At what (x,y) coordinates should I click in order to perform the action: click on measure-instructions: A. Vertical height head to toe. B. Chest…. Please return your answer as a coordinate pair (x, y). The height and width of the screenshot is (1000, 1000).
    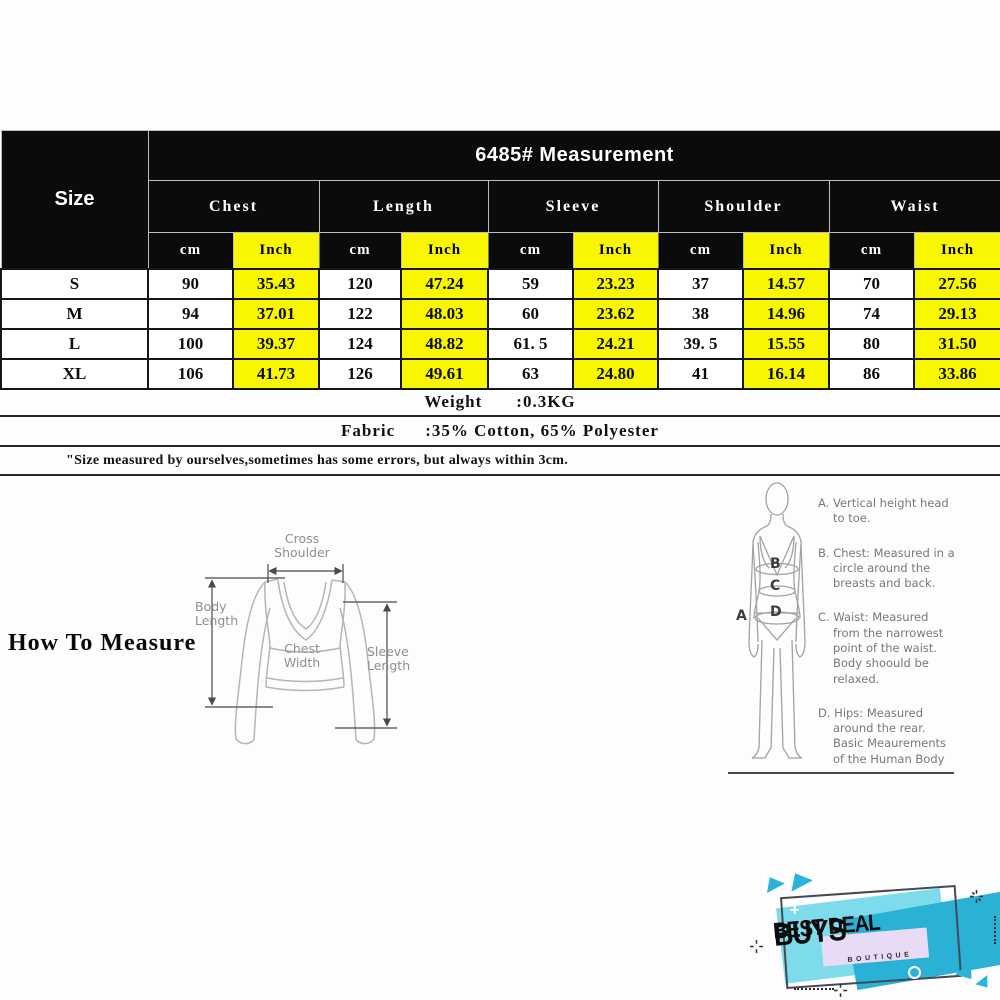
    Looking at the image, I should click on (892, 641).